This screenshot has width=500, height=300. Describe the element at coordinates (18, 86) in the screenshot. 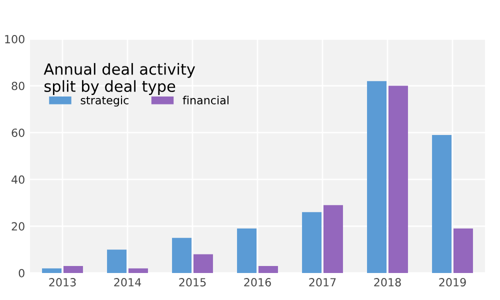

I see `y-tick-label: 80` at that location.